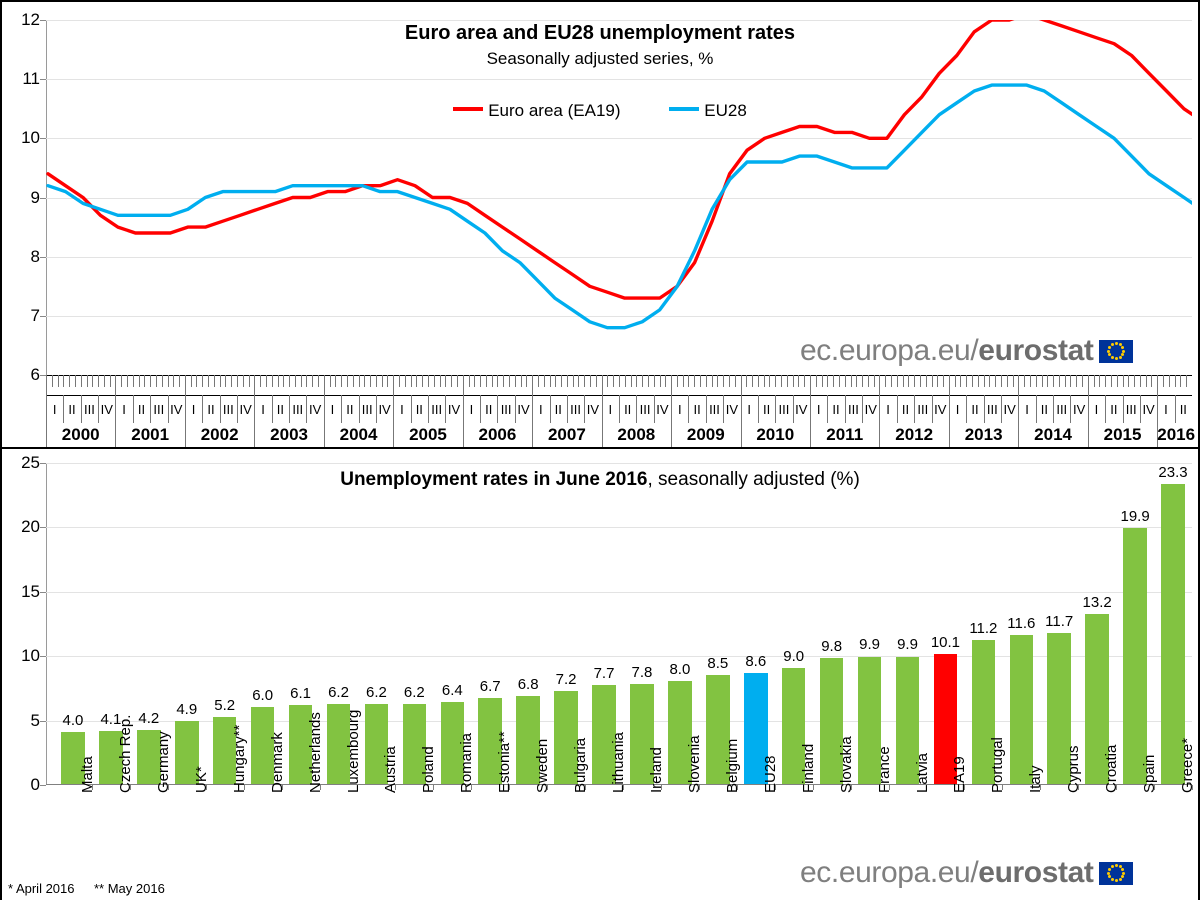 The width and height of the screenshot is (1200, 900). What do you see at coordinates (732, 765) in the screenshot?
I see `category-label: Belgium` at bounding box center [732, 765].